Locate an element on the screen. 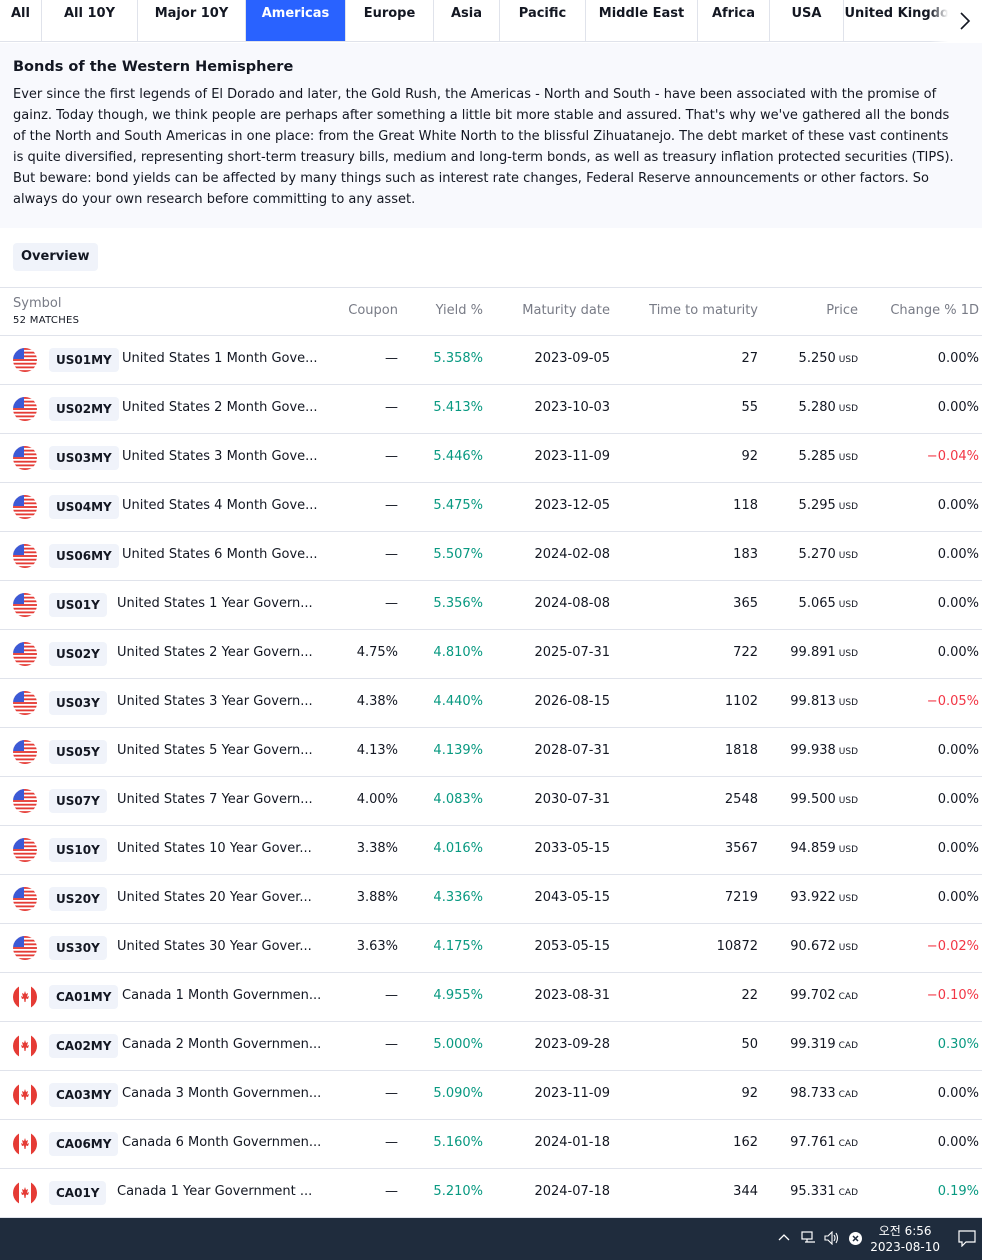 This screenshot has height=1260, width=982. header-time-to-maturity: Time to maturity is located at coordinates (703, 310).